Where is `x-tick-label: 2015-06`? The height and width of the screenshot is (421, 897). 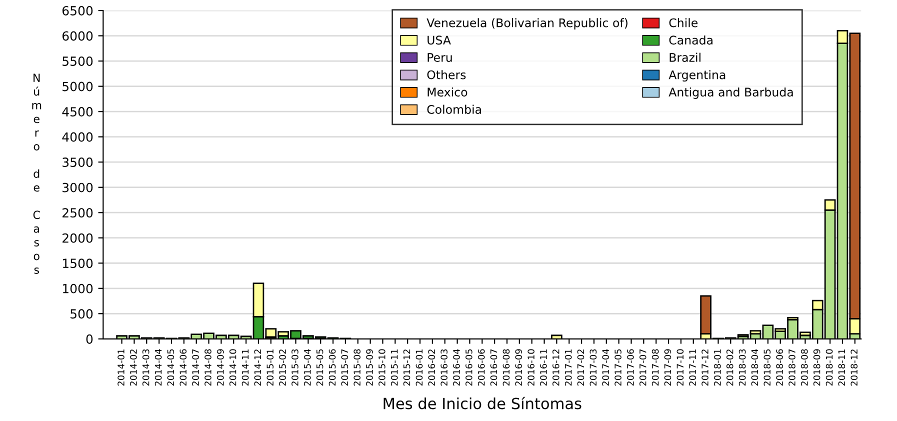 x-tick-label: 2015-06 is located at coordinates (332, 367).